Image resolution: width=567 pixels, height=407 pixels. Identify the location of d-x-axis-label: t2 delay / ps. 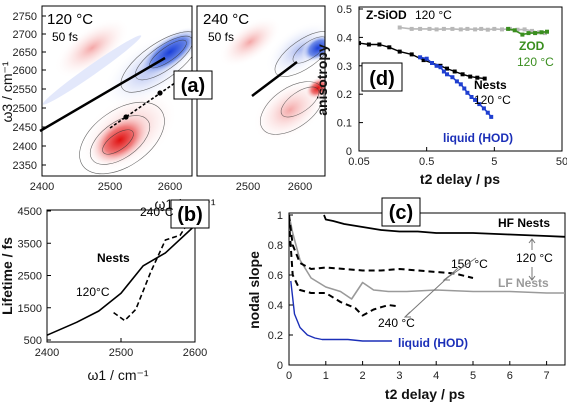
(460, 179).